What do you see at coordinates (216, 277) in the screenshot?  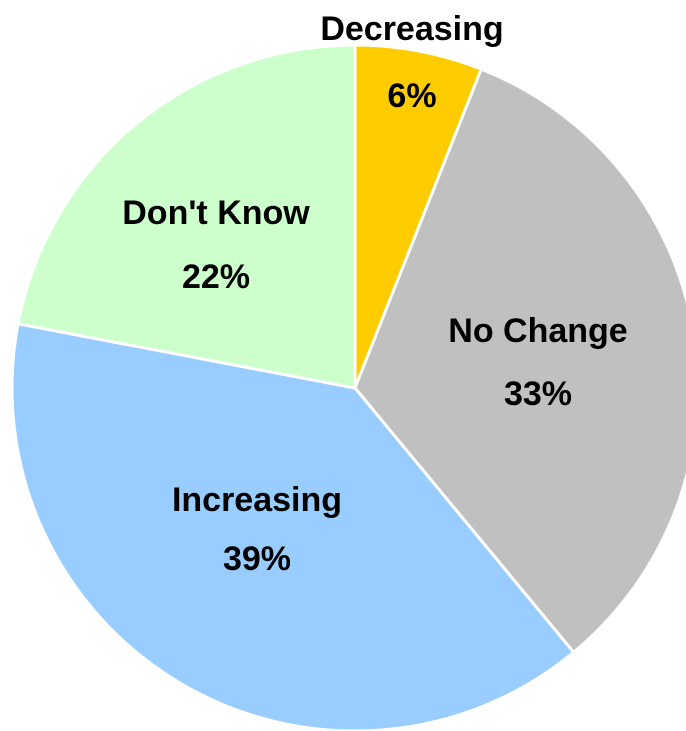 I see `slice-value-dont-know: 22%` at bounding box center [216, 277].